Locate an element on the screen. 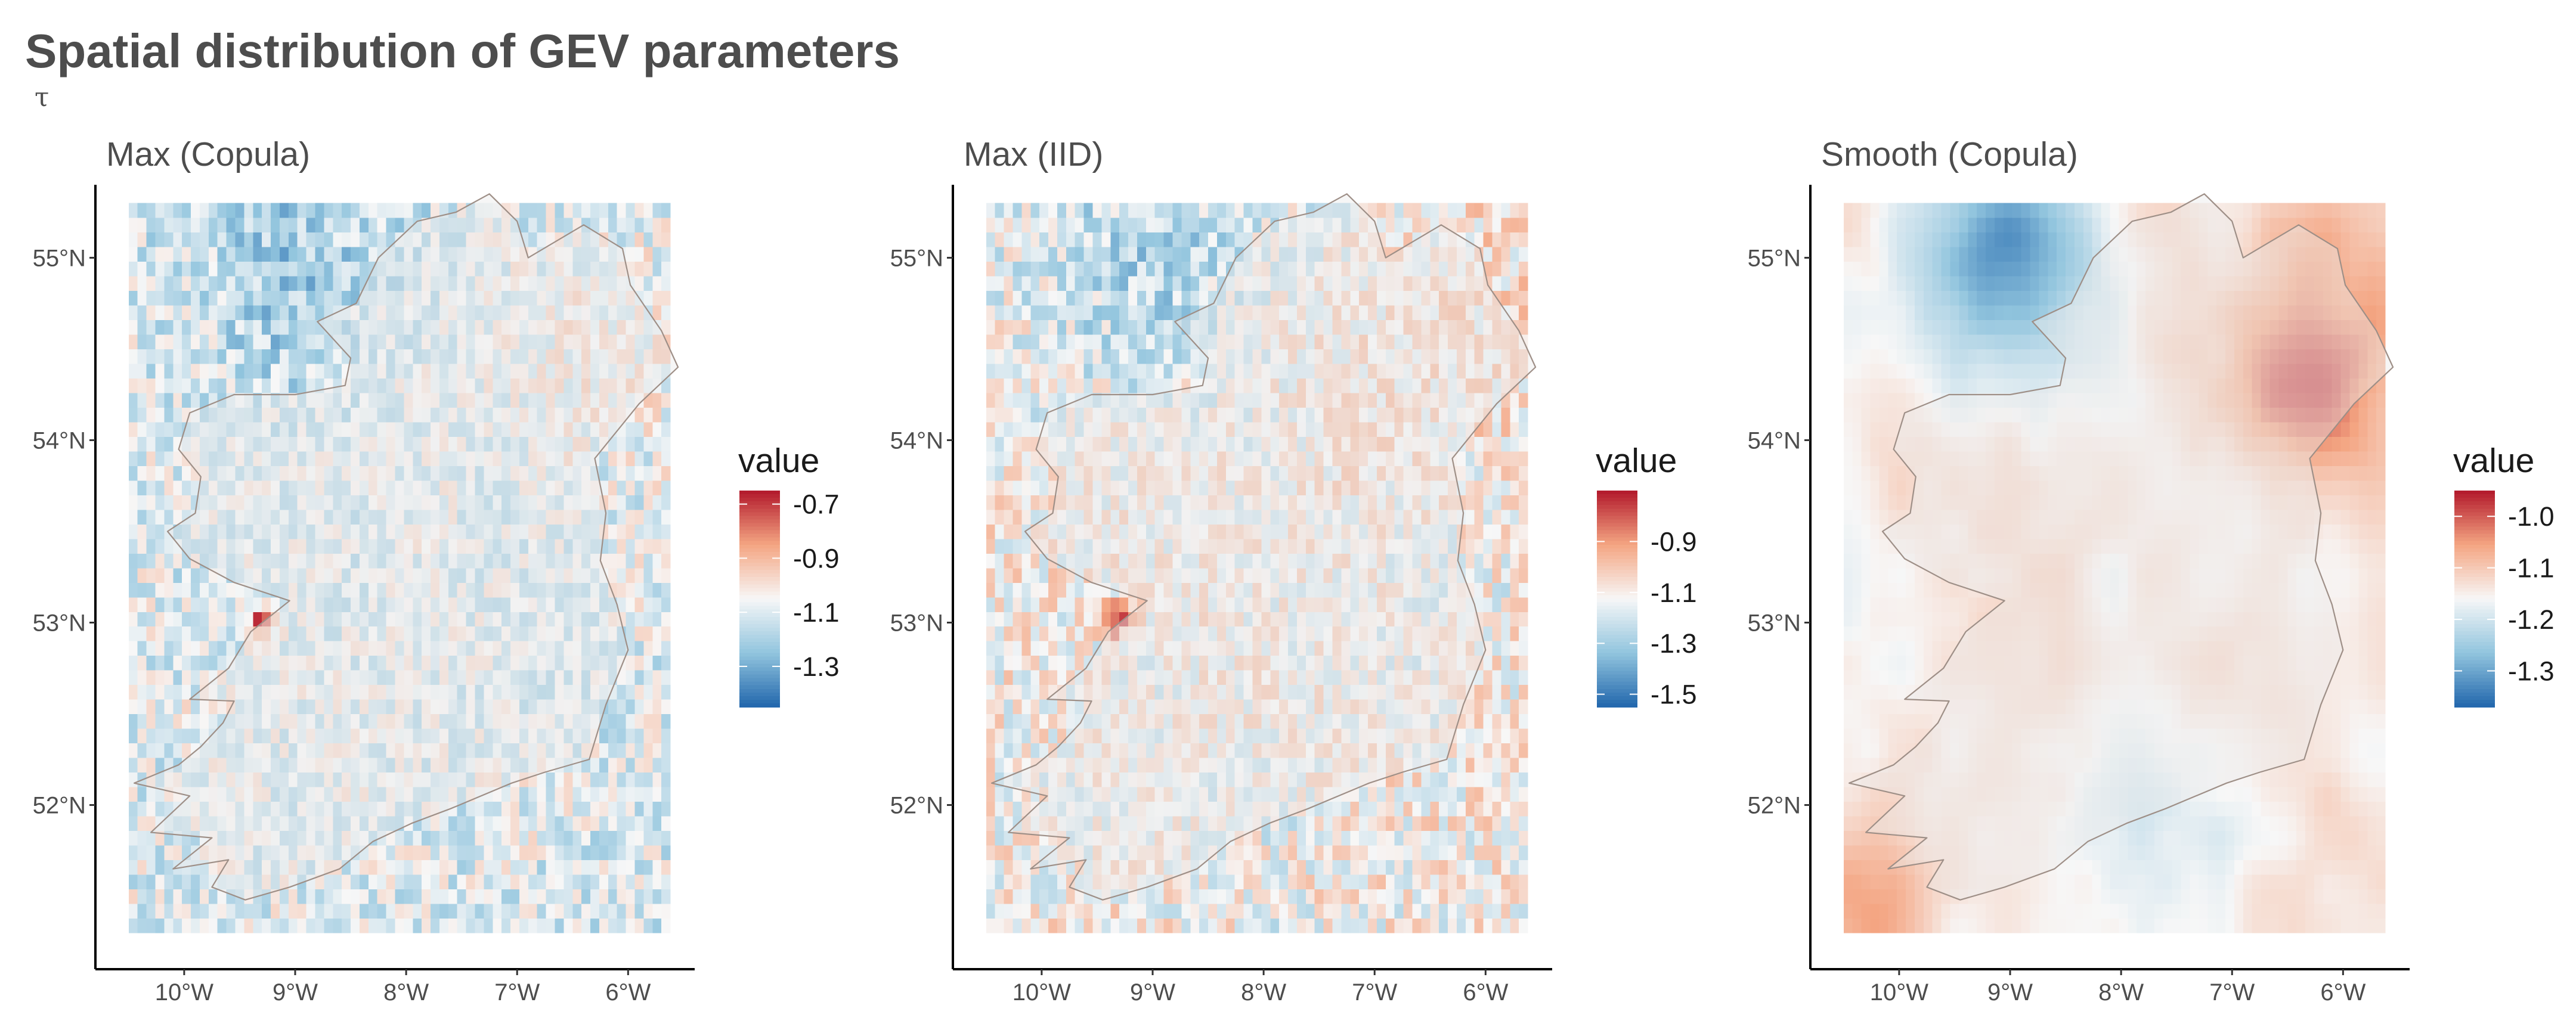  legend-label: -0.7 is located at coordinates (816, 504).